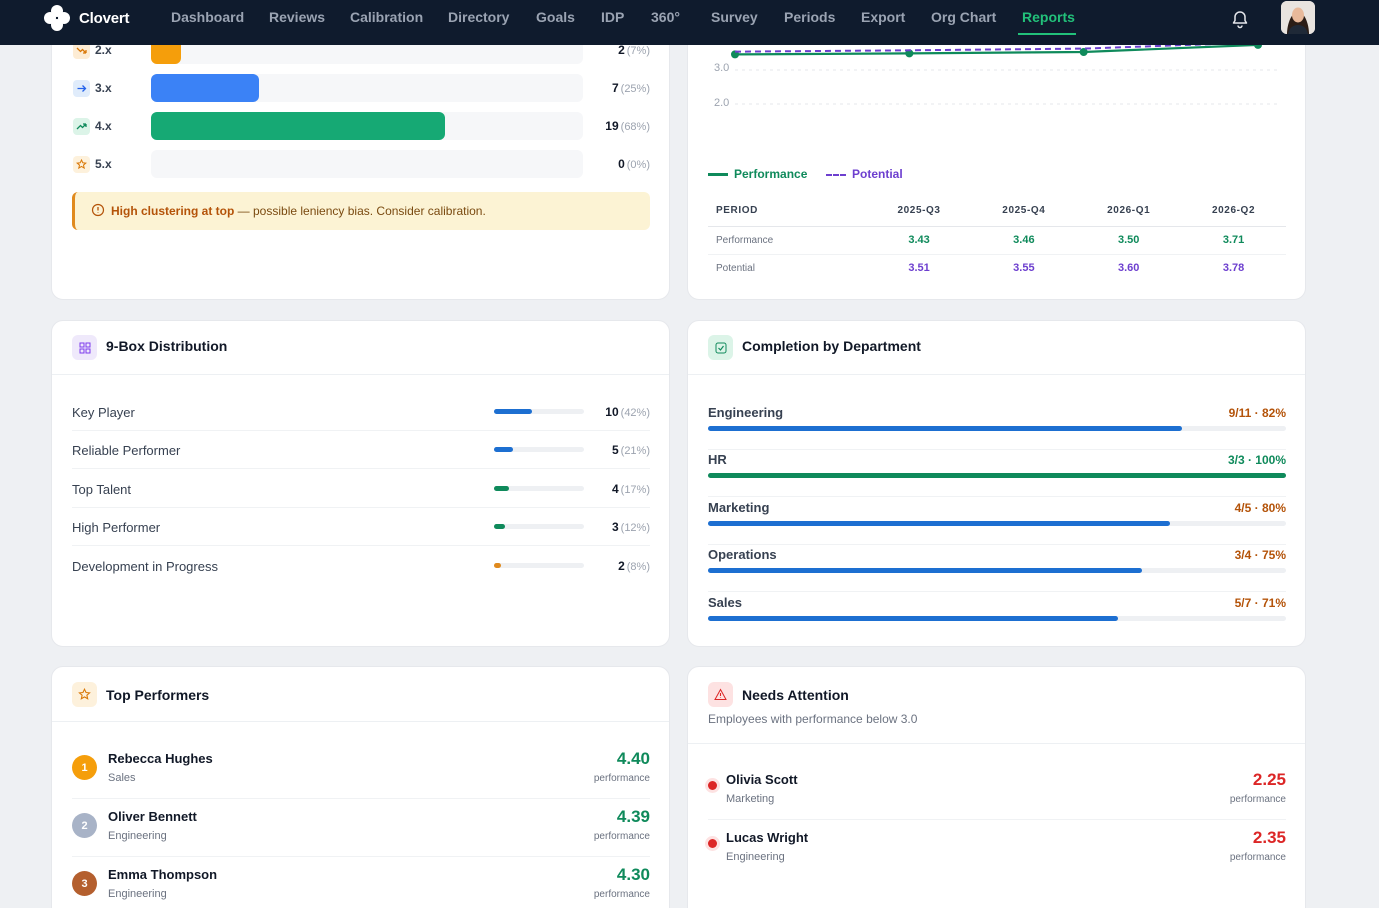 Image resolution: width=1379 pixels, height=908 pixels. I want to click on table-cell: 3.78, so click(1233, 268).